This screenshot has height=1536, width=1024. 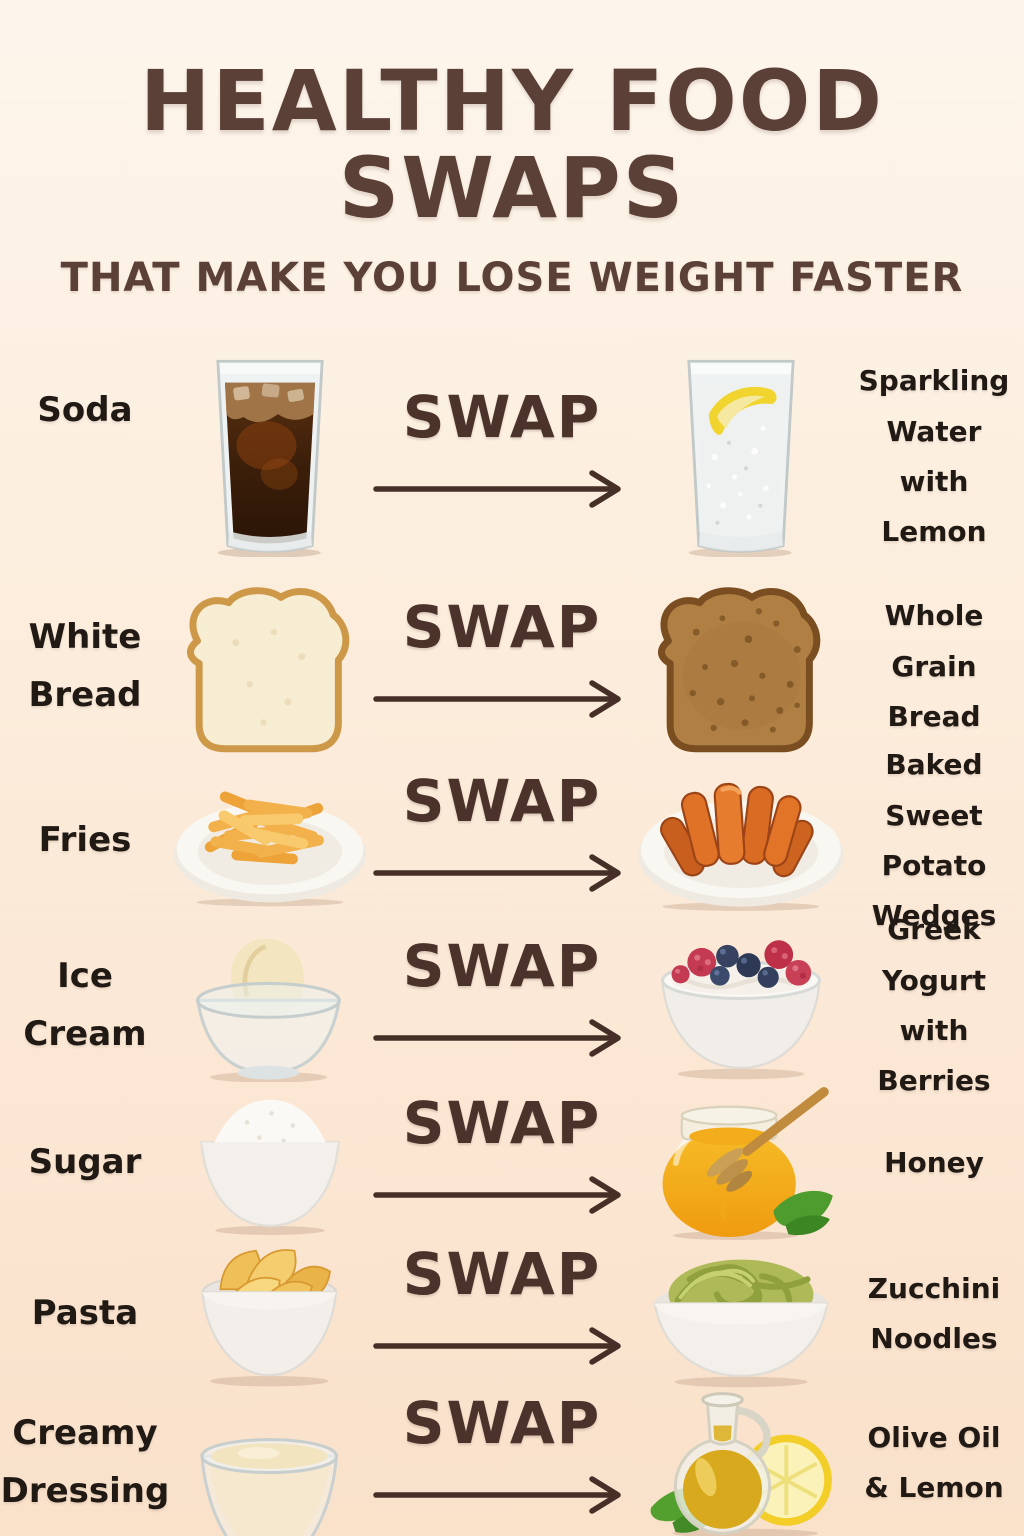 I want to click on swap-row-sugar: Sugar SWAP, so click(x=512, y=1163).